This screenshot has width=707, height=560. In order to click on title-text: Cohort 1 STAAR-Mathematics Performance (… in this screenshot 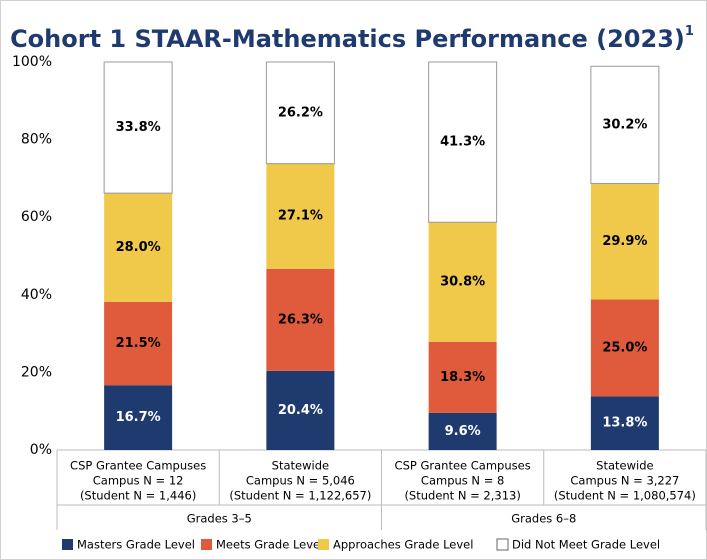, I will do `click(347, 39)`.